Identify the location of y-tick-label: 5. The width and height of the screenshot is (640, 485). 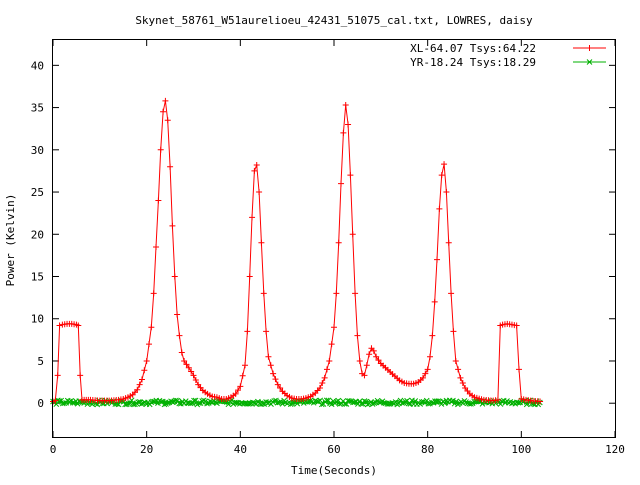
(40, 361).